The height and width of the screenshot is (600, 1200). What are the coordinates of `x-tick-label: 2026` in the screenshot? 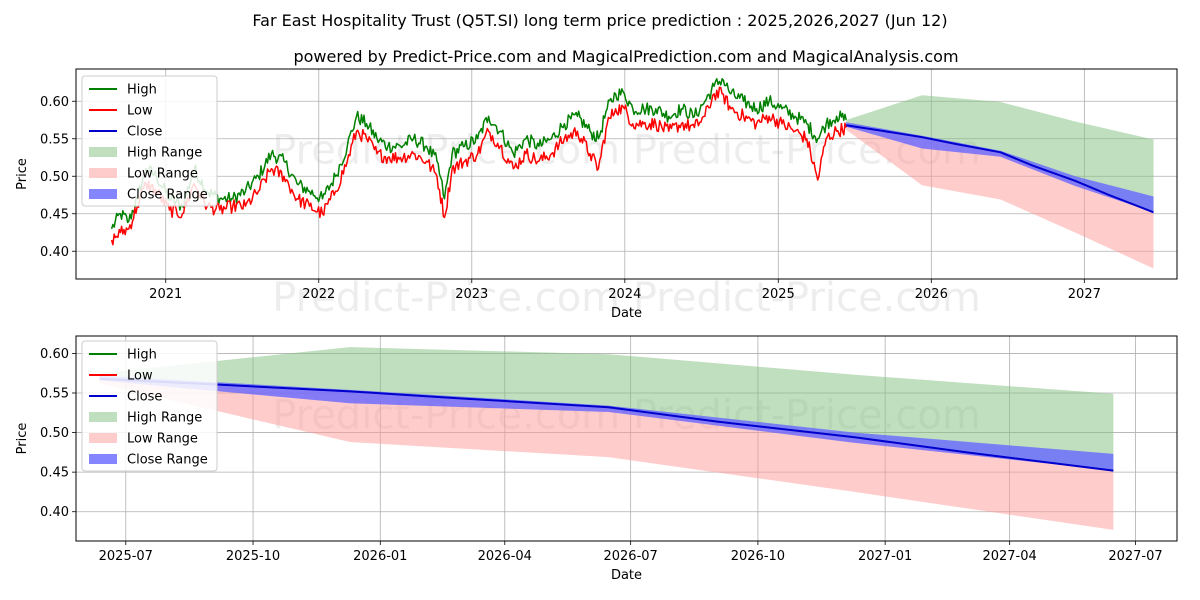 It's located at (931, 294).